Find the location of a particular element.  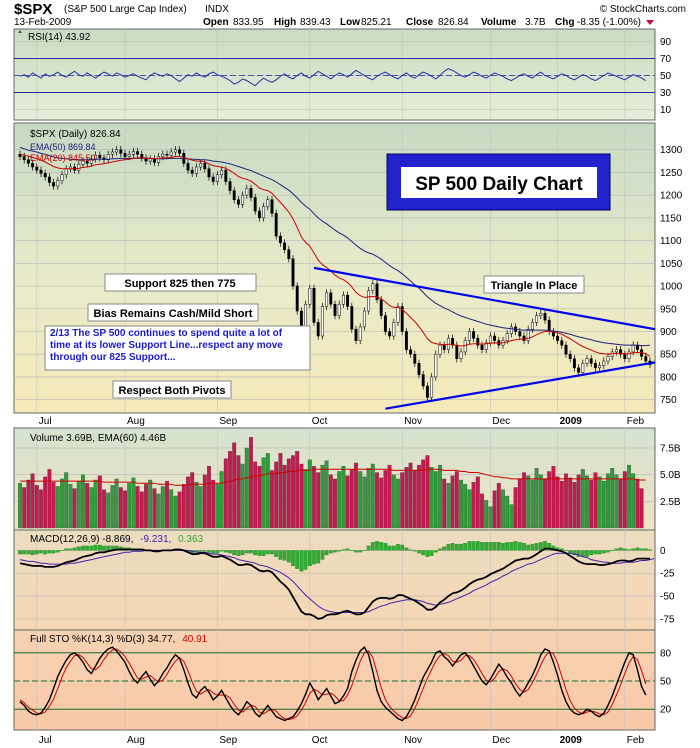

x-tick-label: Nov is located at coordinates (413, 740).